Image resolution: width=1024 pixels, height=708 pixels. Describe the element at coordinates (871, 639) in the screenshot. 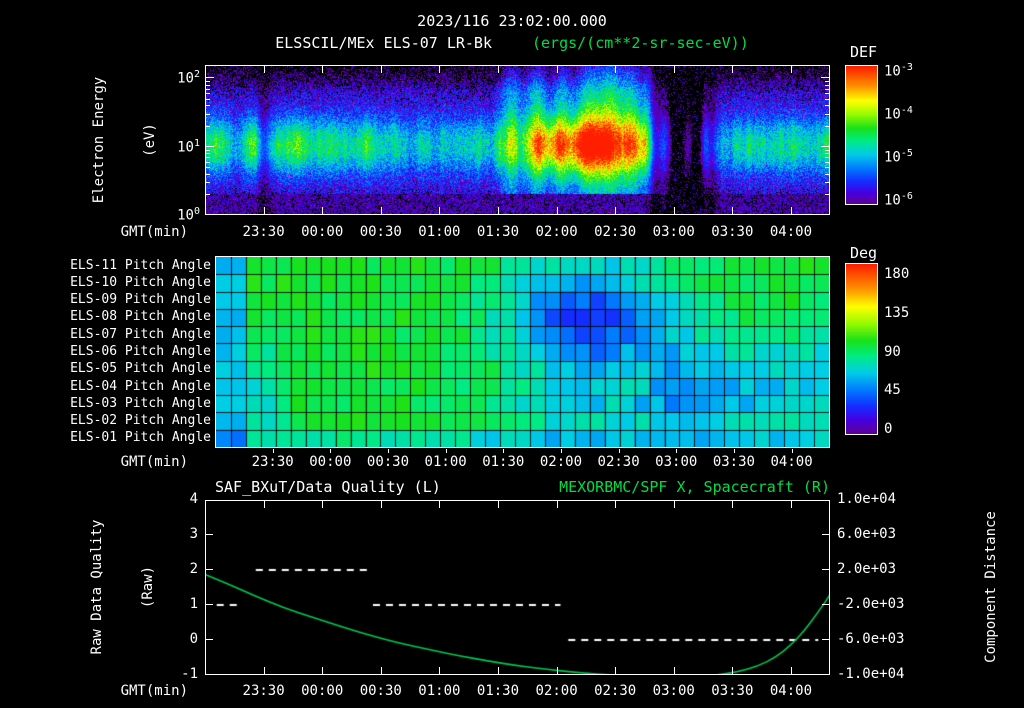

I see `distance-y-tick-label: -6.0e+03` at that location.